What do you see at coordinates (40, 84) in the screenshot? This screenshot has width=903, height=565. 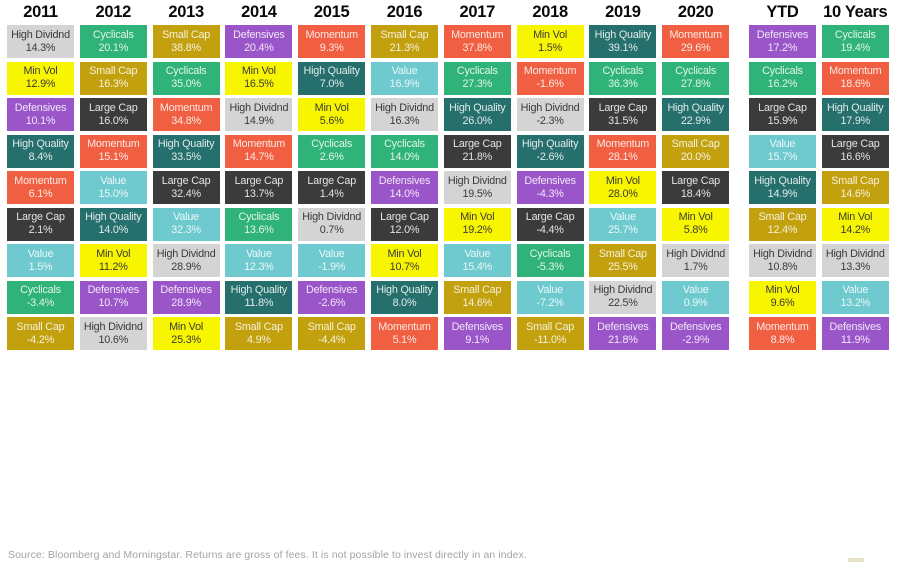 I see `factor-return-value: 12.9%` at bounding box center [40, 84].